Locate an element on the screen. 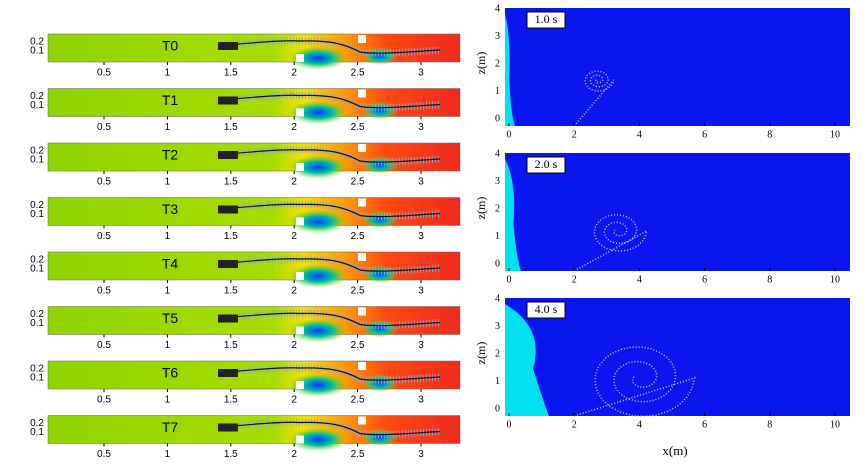  time-box is located at coordinates (546, 165).